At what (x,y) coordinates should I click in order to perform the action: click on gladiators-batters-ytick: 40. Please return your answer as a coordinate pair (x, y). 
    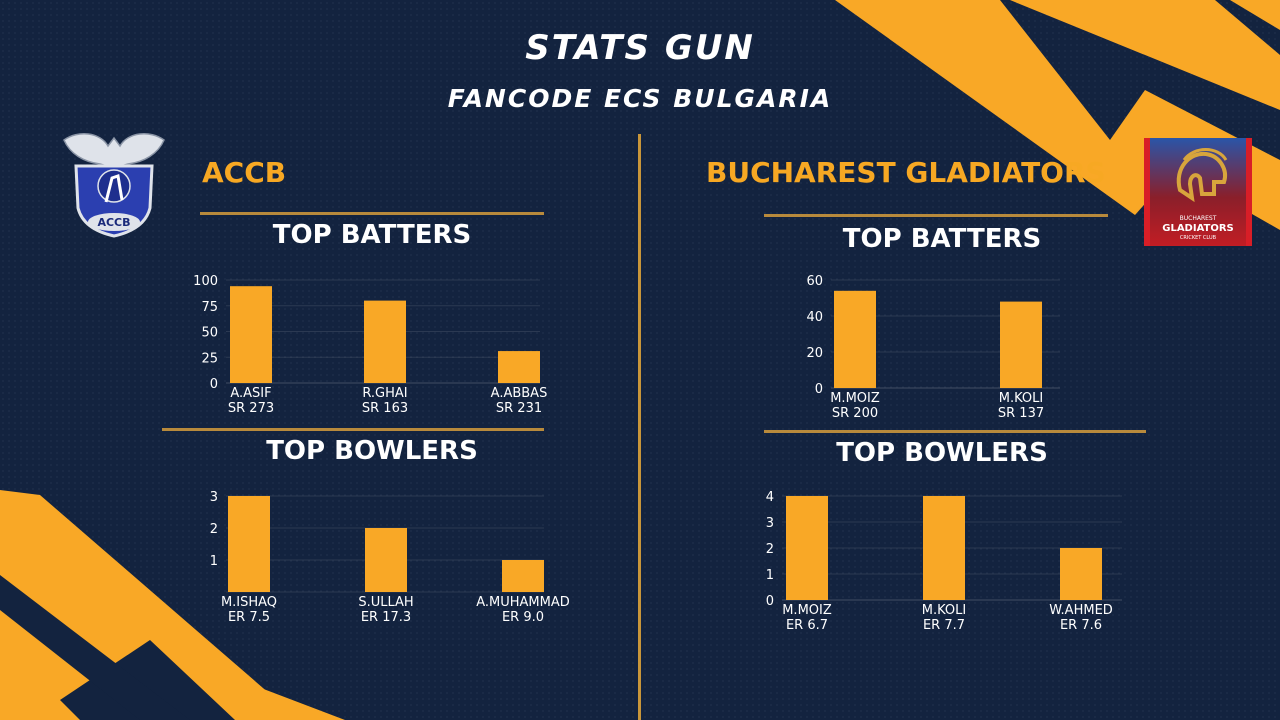
    Looking at the image, I should click on (814, 317).